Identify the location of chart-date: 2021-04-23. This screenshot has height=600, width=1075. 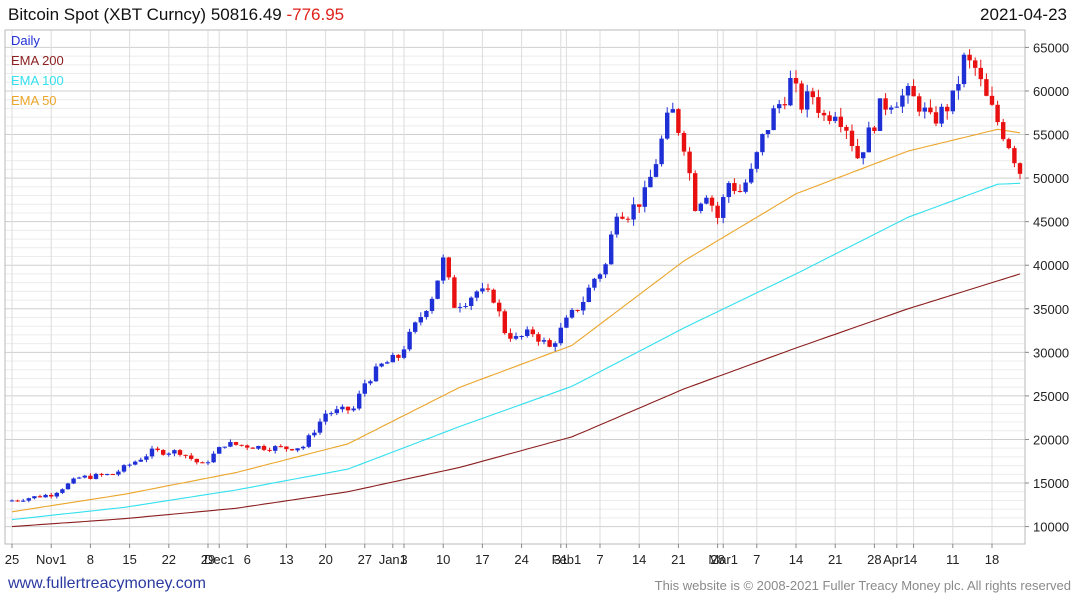
(1023, 14).